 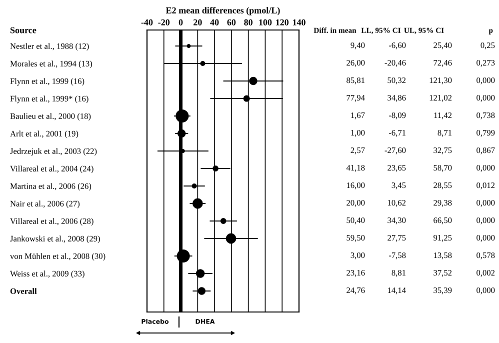 What do you see at coordinates (397, 116) in the screenshot?
I see `text: -8,09` at bounding box center [397, 116].